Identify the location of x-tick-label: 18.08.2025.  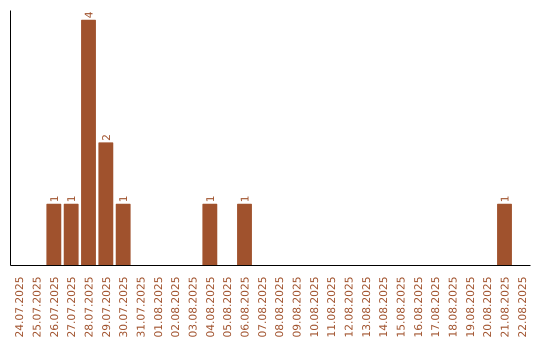
(453, 307).